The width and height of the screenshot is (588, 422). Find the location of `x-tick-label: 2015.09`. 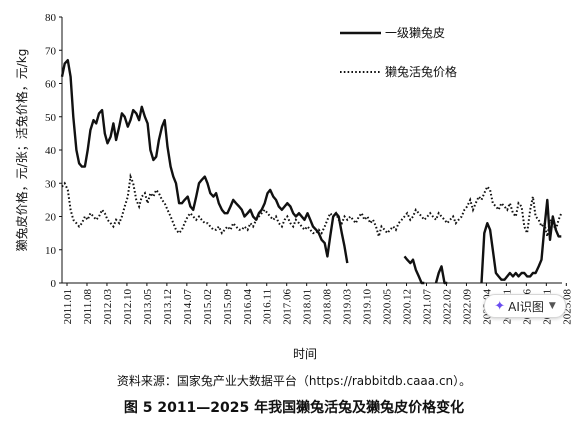

x-tick-label: 2015.09 is located at coordinates (228, 307).